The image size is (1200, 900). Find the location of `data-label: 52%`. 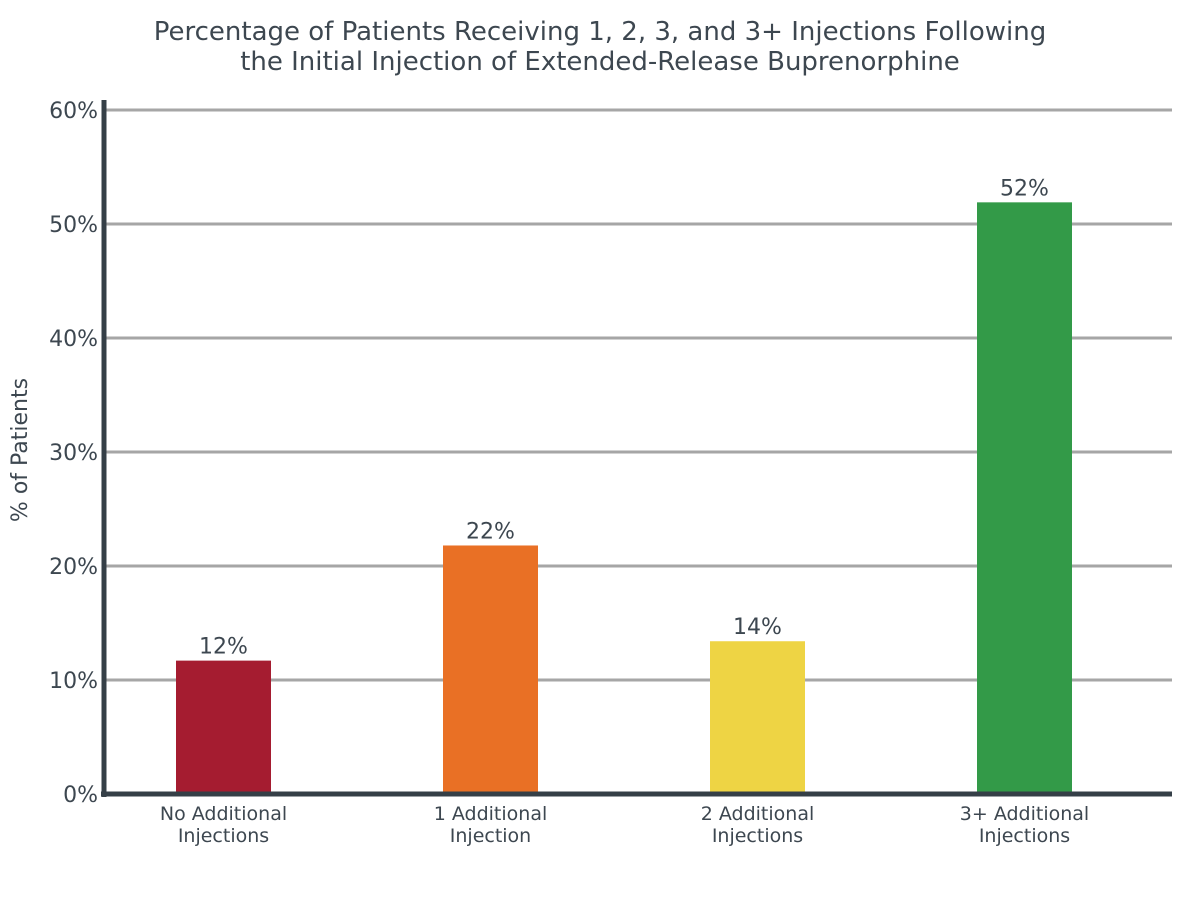

data-label: 52% is located at coordinates (1024, 188).